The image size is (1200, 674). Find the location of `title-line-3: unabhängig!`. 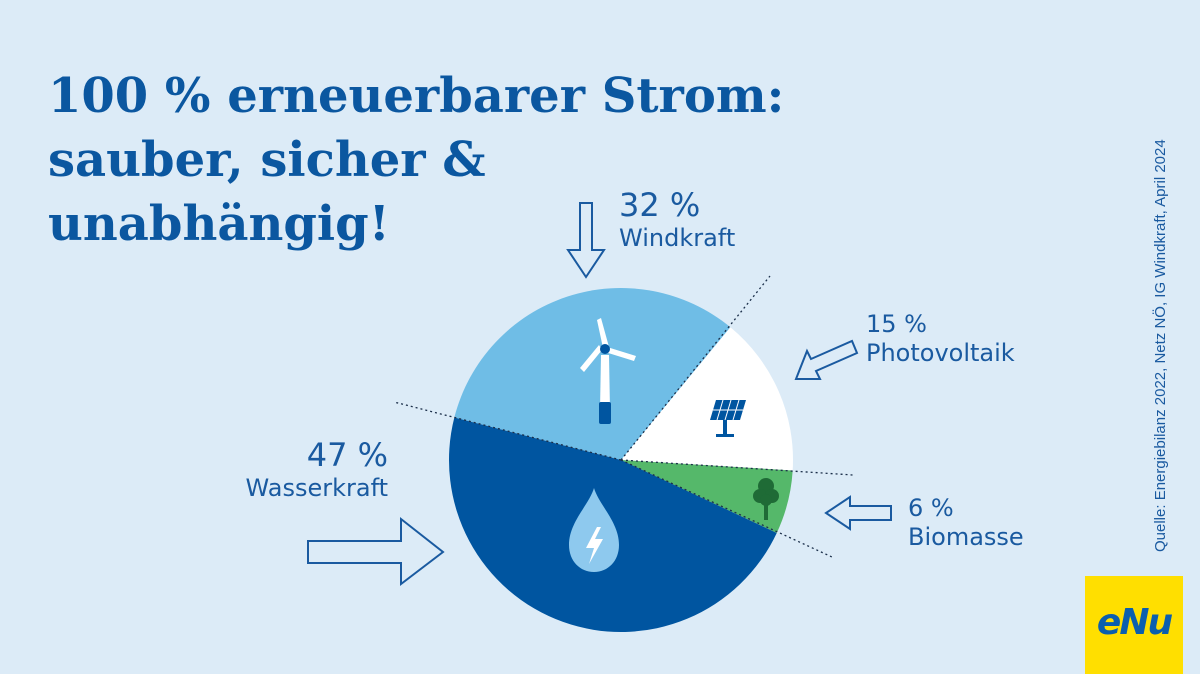

title-line-3: unabhängig! is located at coordinates (219, 224).